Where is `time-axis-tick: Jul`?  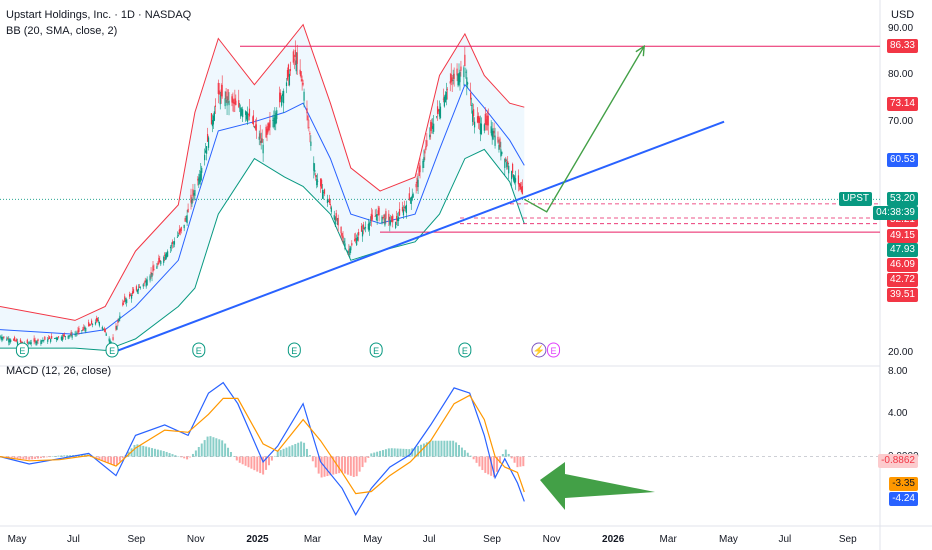 time-axis-tick: Jul is located at coordinates (73, 539).